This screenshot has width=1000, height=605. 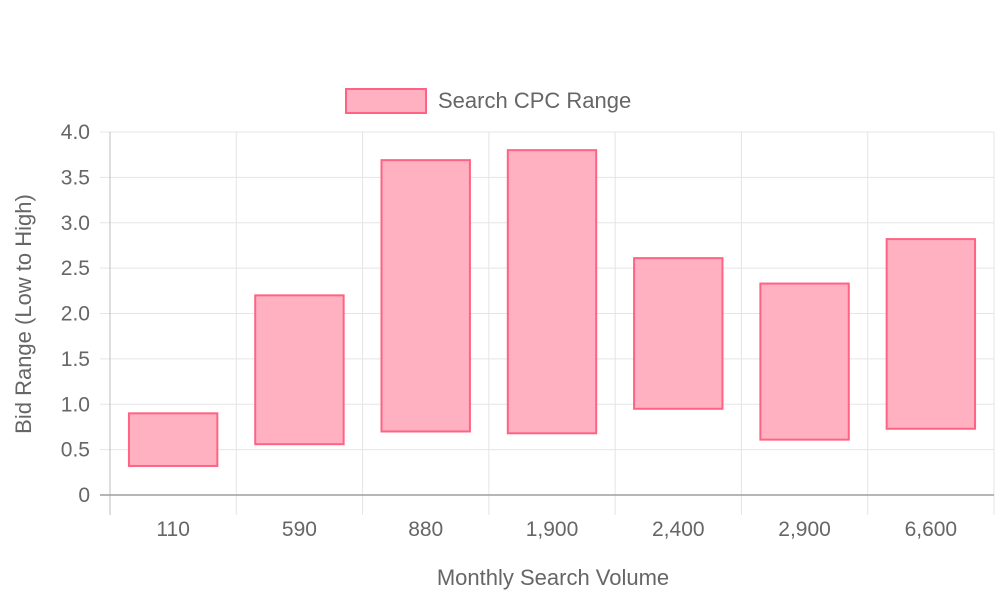 What do you see at coordinates (75, 177) in the screenshot?
I see `y-tick-label: 3.5` at bounding box center [75, 177].